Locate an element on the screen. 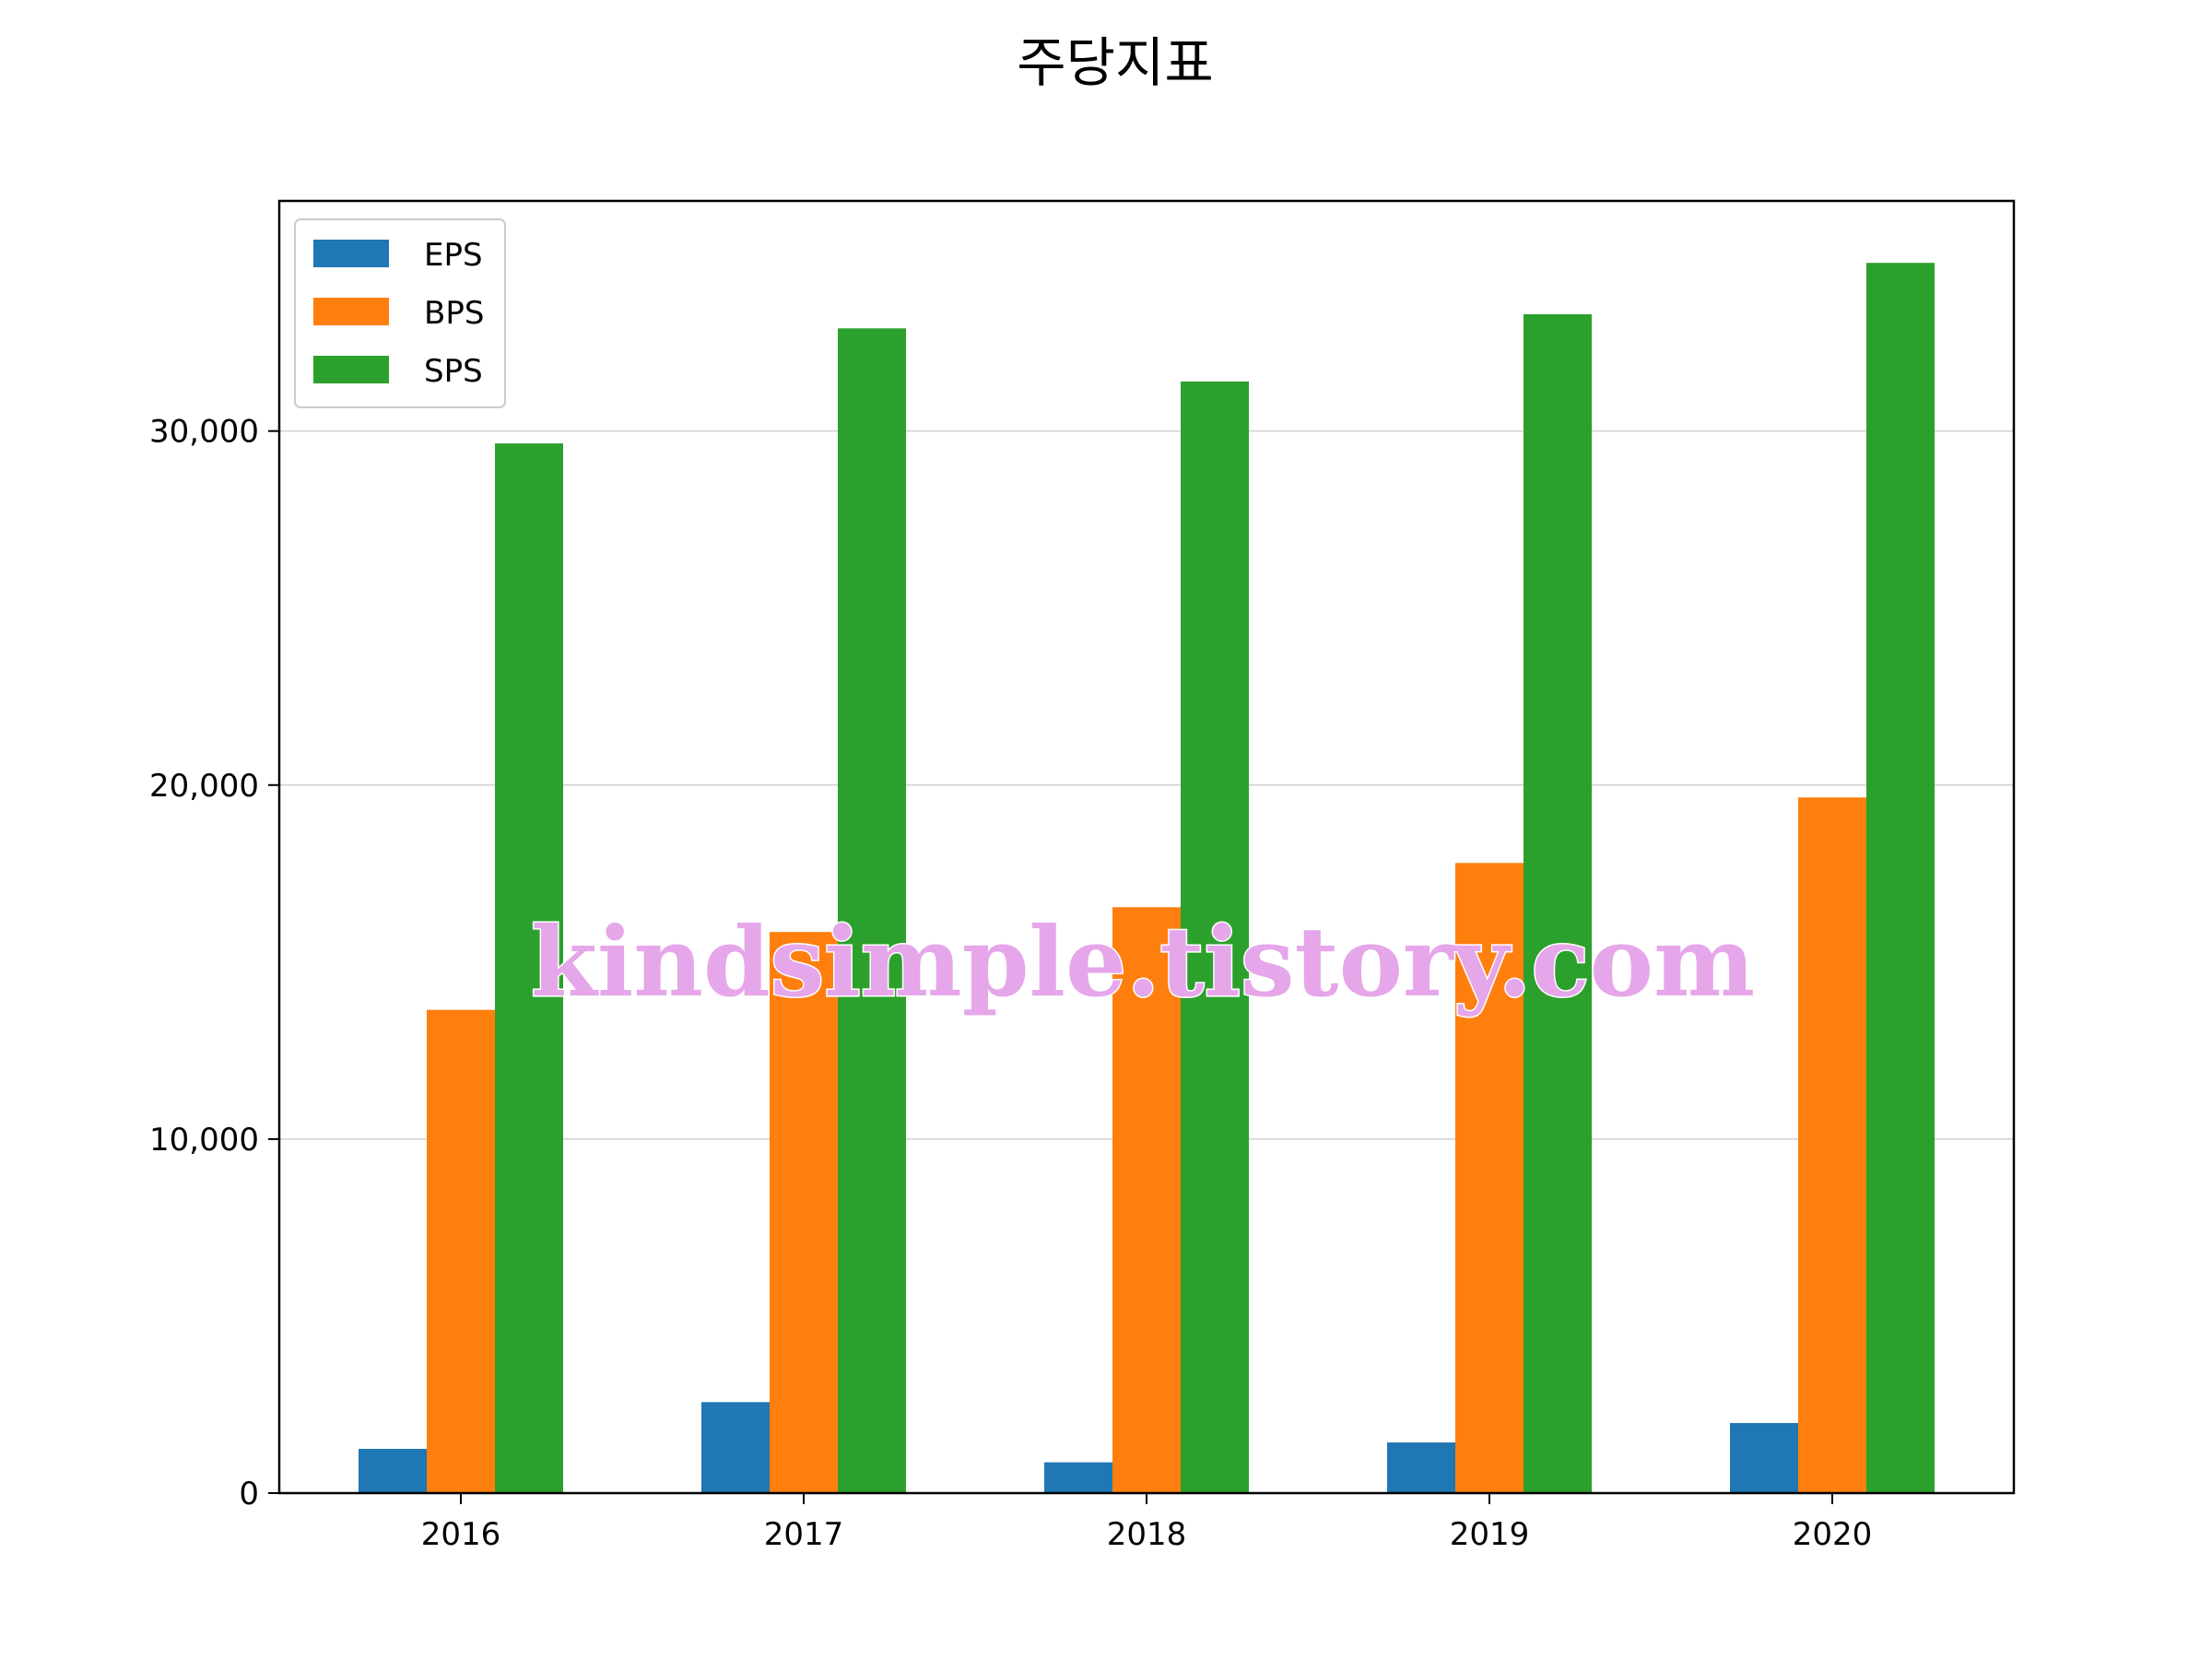 The width and height of the screenshot is (2212, 1659). bar-eps-2018 is located at coordinates (1078, 1477).